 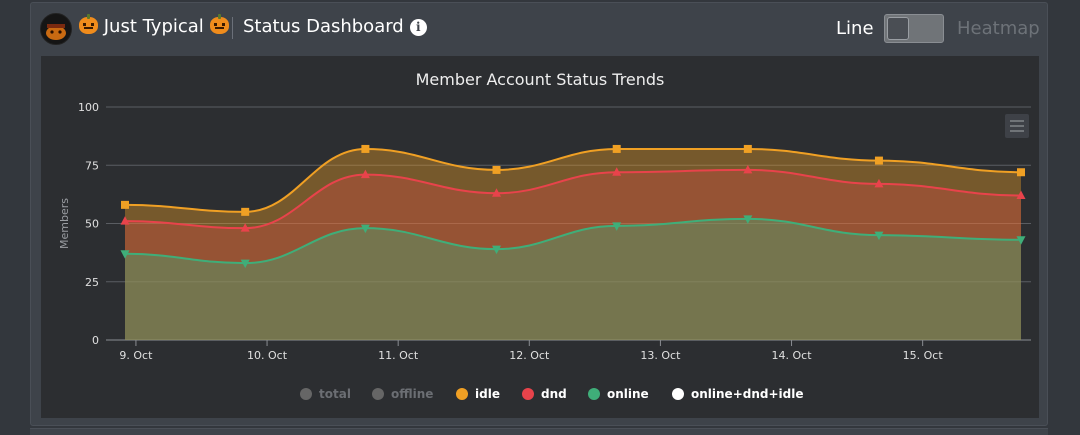 I want to click on line-online, so click(x=573, y=241).